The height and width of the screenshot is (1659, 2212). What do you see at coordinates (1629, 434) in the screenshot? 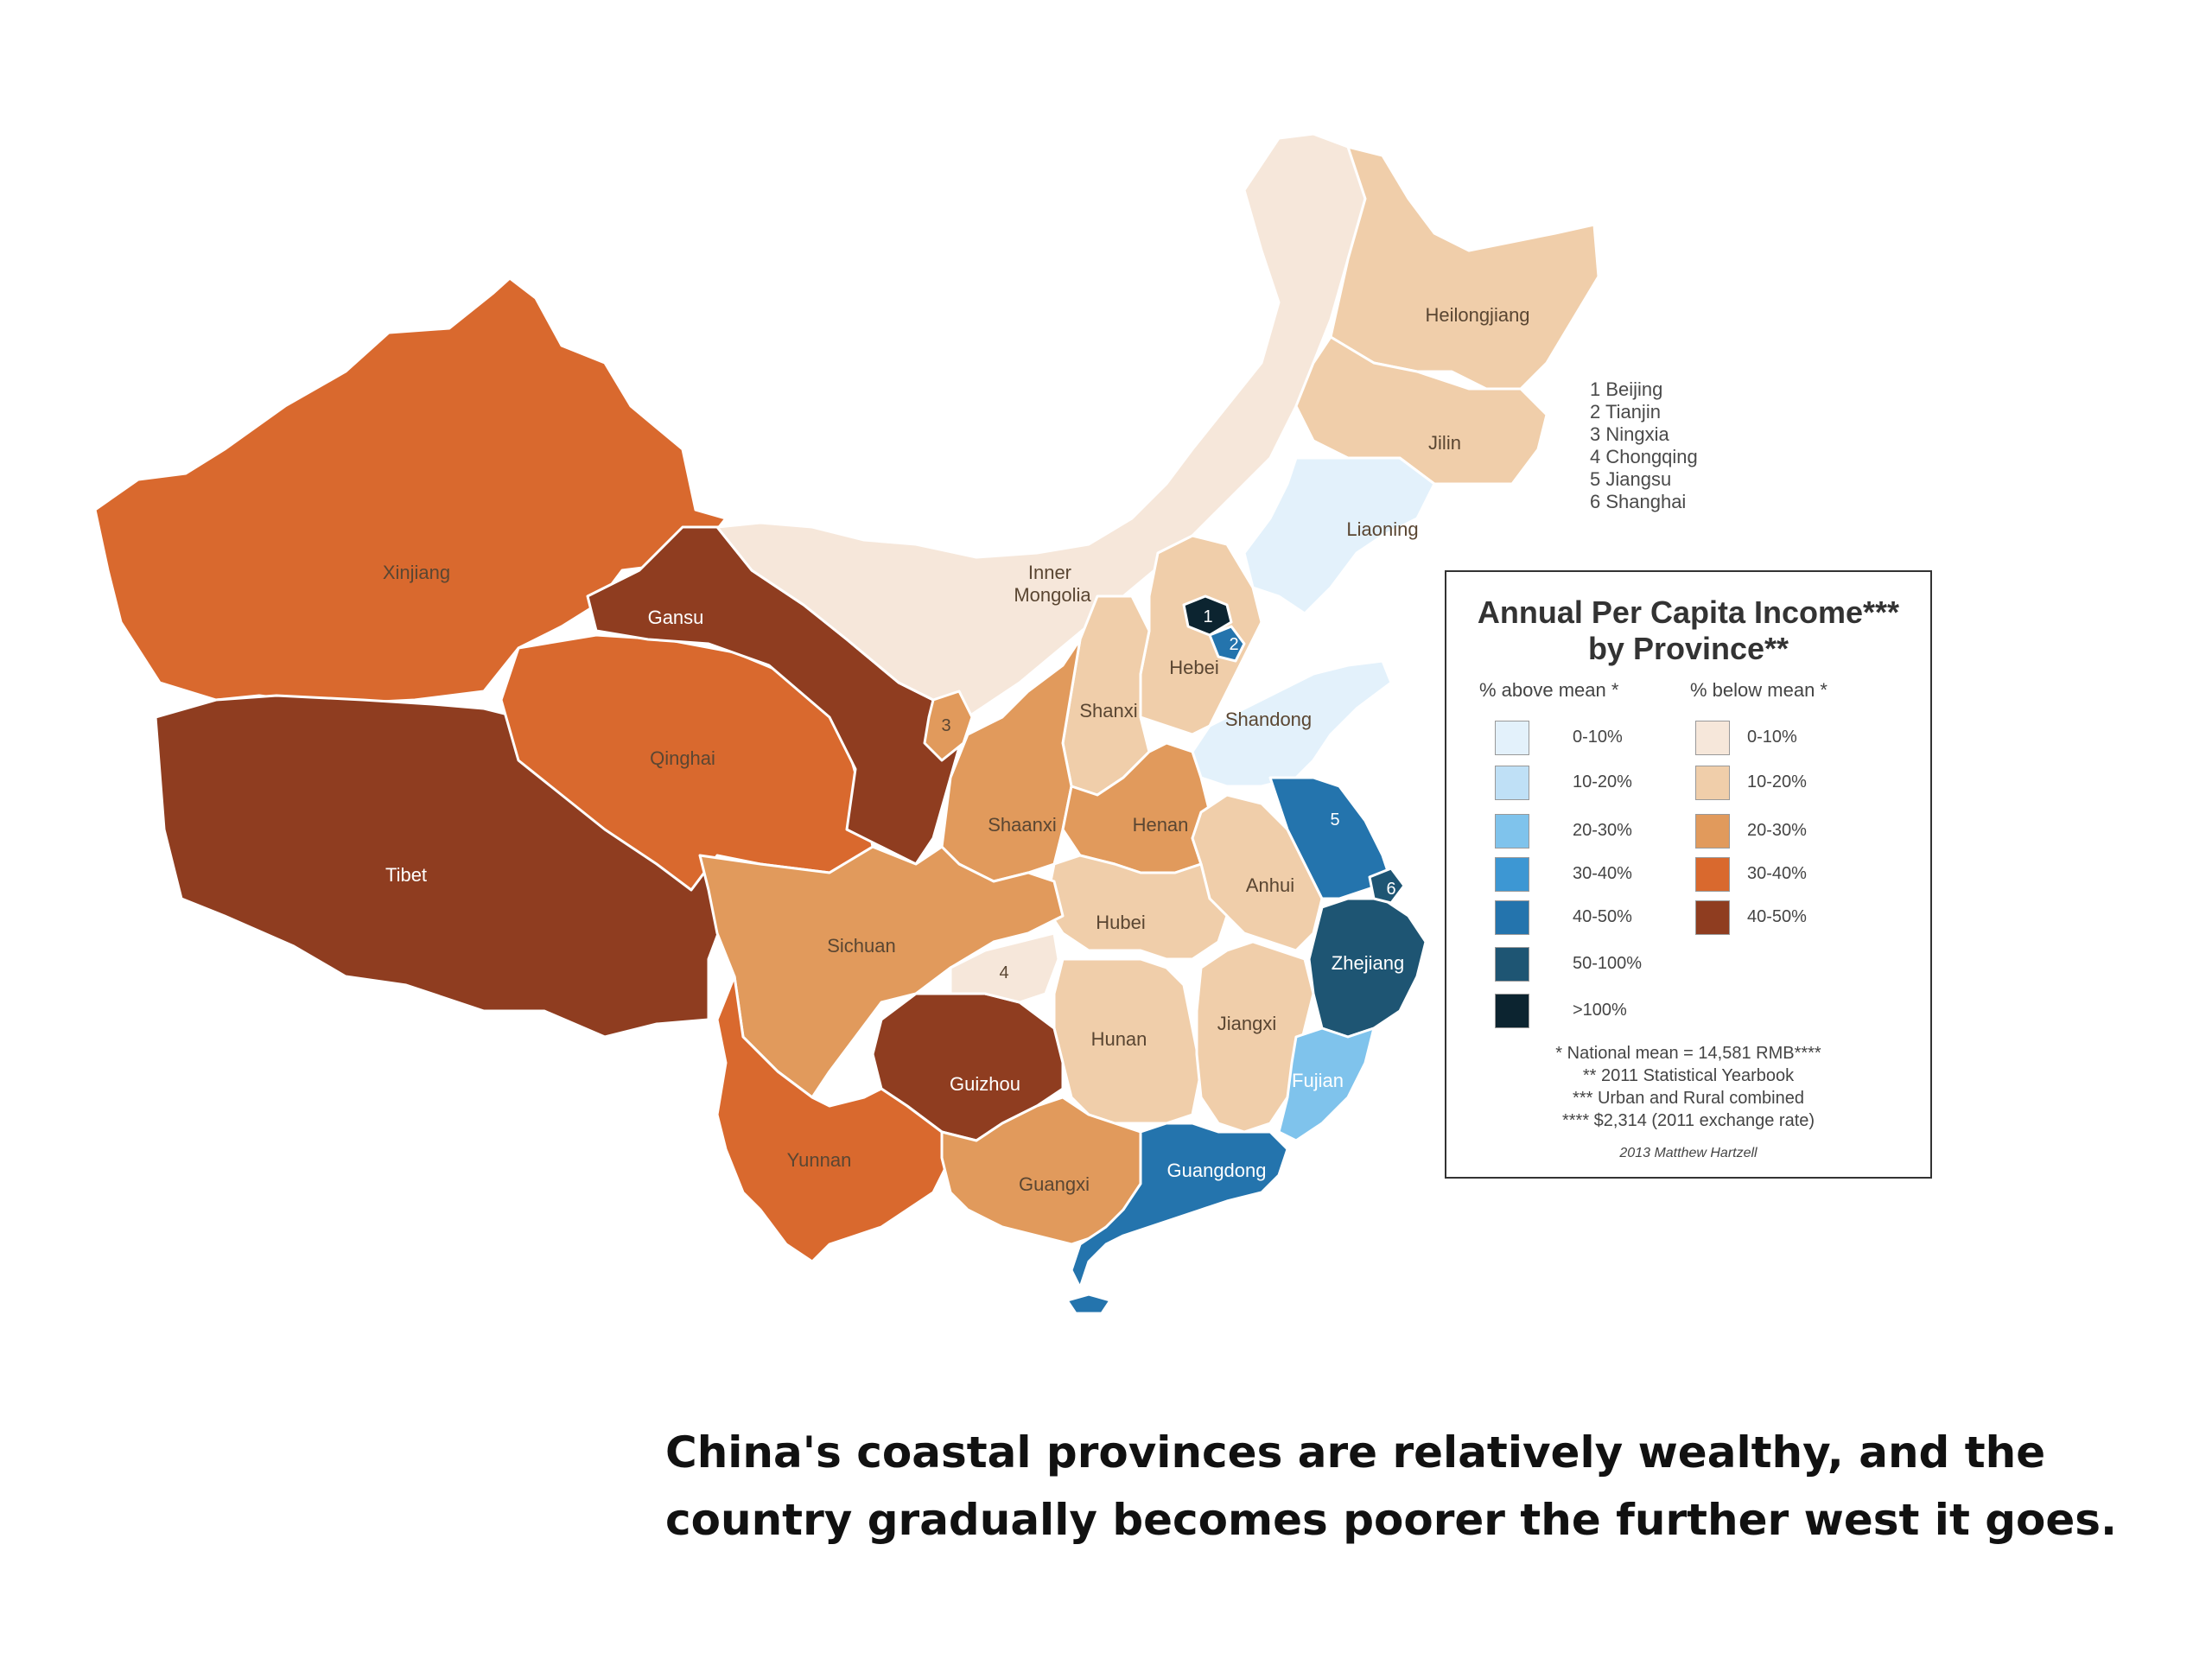
I see `key-item: 3 Ningxia` at bounding box center [1629, 434].